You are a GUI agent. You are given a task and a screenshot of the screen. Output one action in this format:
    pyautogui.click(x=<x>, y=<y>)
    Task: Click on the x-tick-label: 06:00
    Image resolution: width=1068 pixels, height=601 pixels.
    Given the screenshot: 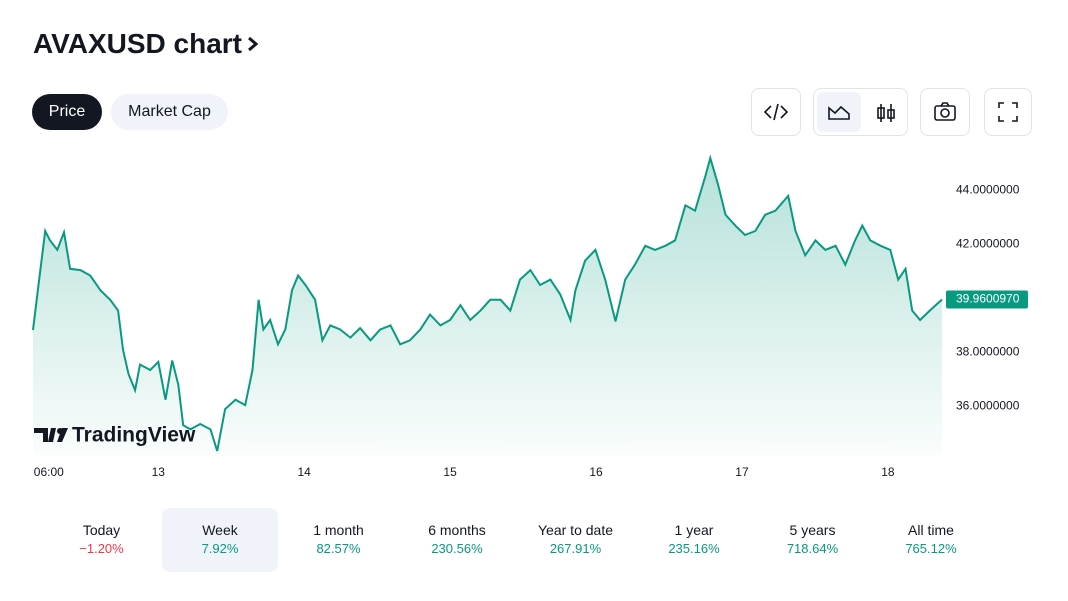 What is the action you would take?
    pyautogui.click(x=49, y=472)
    